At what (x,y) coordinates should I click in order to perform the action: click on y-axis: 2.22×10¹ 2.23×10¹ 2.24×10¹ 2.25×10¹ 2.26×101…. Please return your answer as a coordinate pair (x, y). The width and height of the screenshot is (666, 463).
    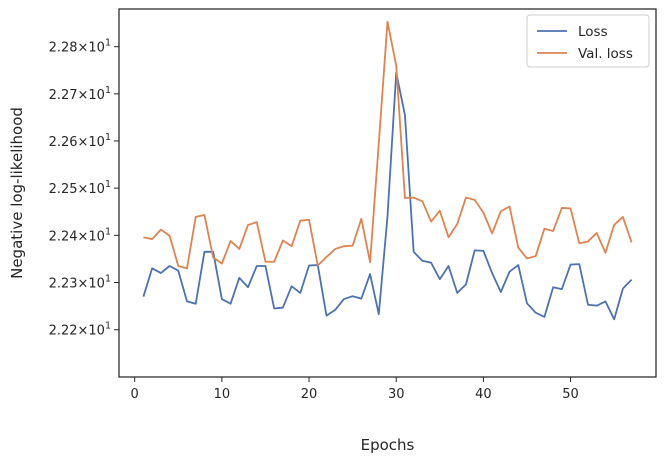
    Looking at the image, I should click on (84, 188).